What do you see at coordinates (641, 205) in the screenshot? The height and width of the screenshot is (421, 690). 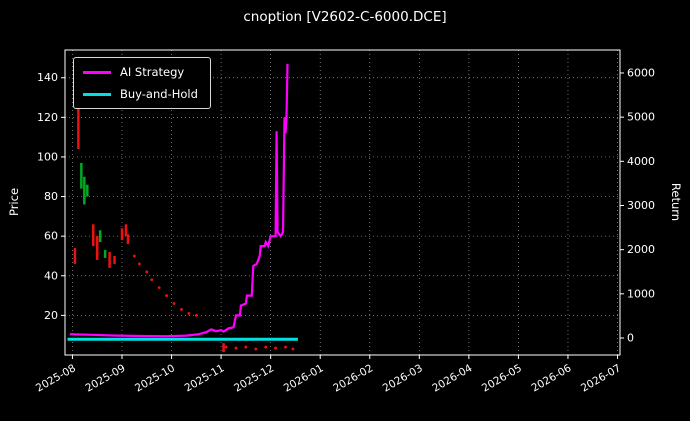 I see `svg-text: 3000` at bounding box center [641, 205].